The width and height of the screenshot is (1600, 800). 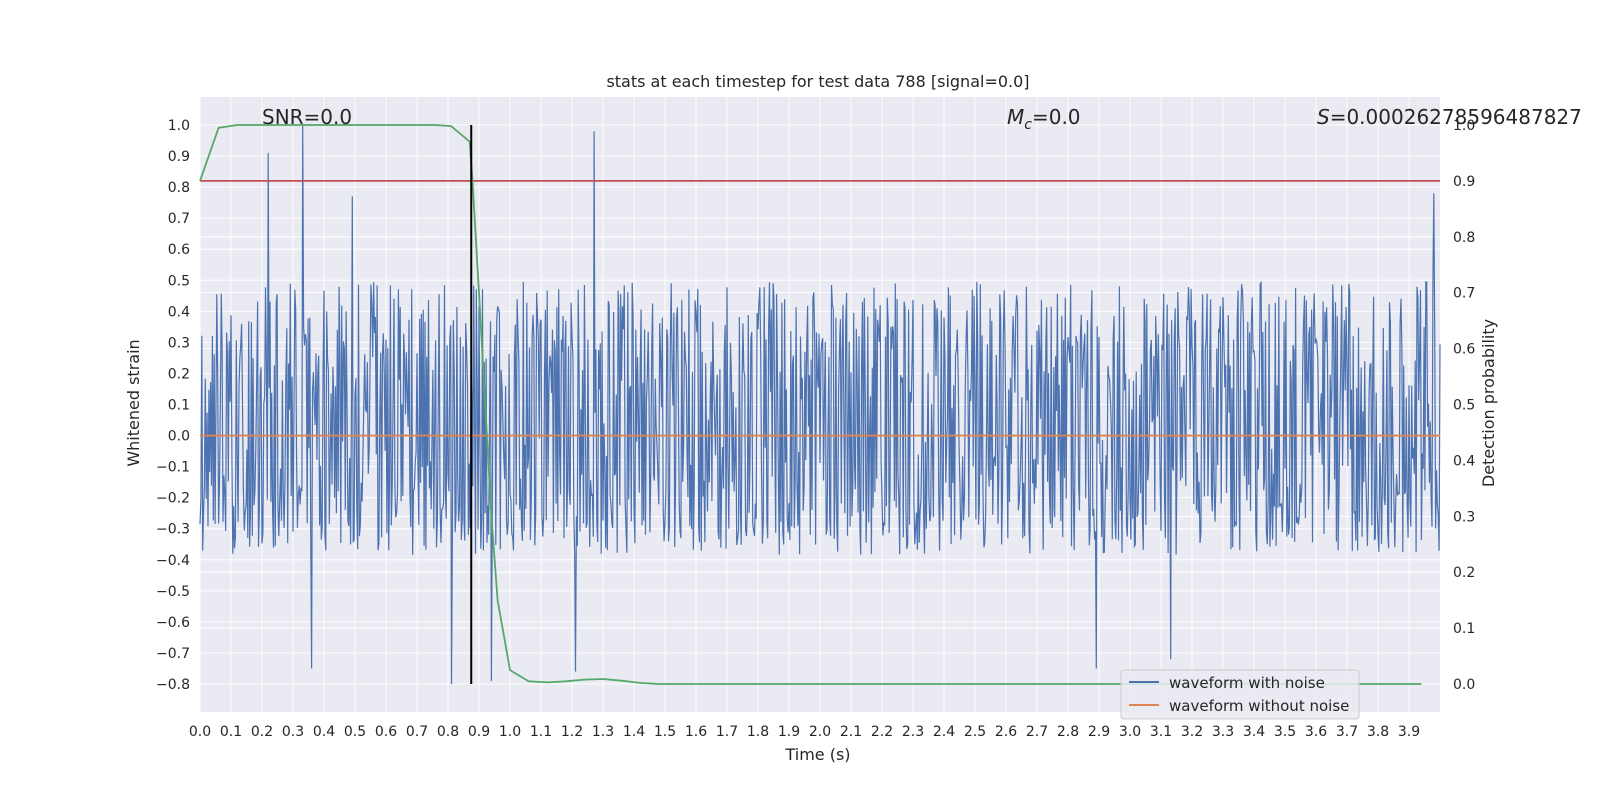 I want to click on y-right-tick-label-3: 0.3, so click(x=1464, y=517).